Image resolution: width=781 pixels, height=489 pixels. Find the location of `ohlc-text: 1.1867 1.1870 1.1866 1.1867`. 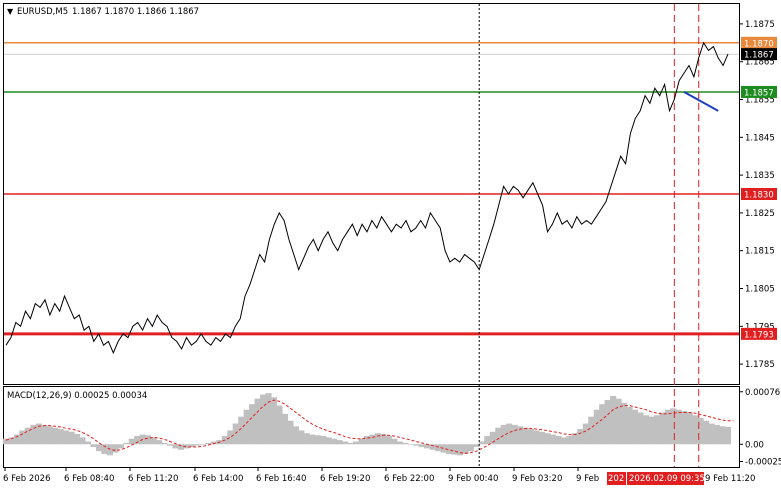

ohlc-text: 1.1867 1.1870 1.1866 1.1867 is located at coordinates (135, 12).